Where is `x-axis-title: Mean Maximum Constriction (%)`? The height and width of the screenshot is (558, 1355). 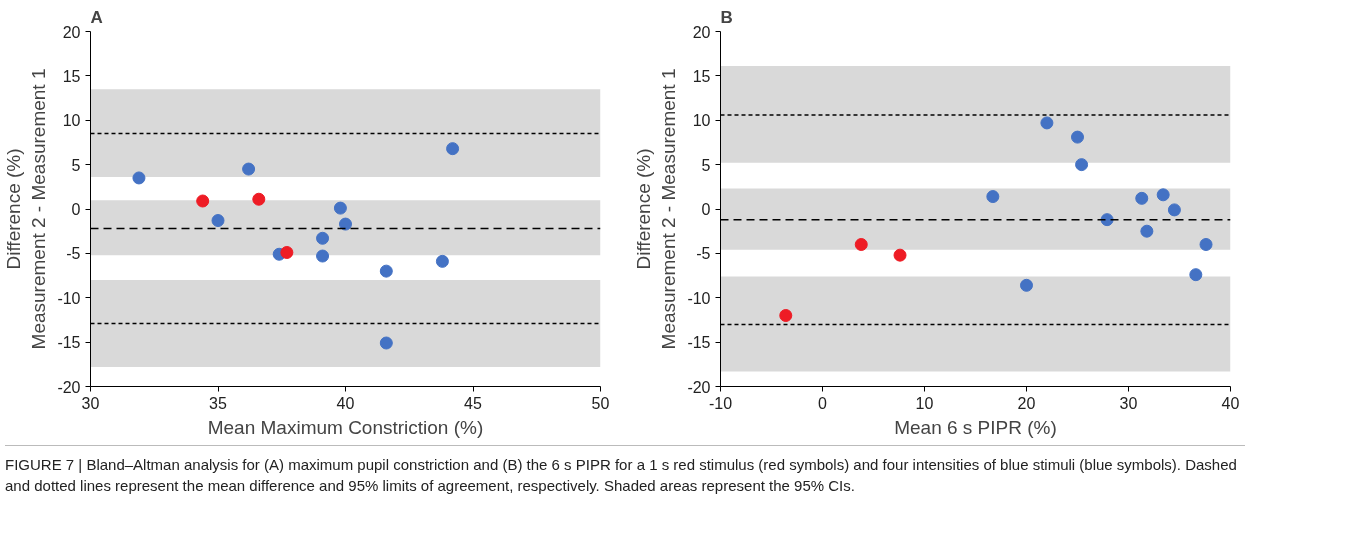
x-axis-title: Mean Maximum Constriction (%) is located at coordinates (345, 427).